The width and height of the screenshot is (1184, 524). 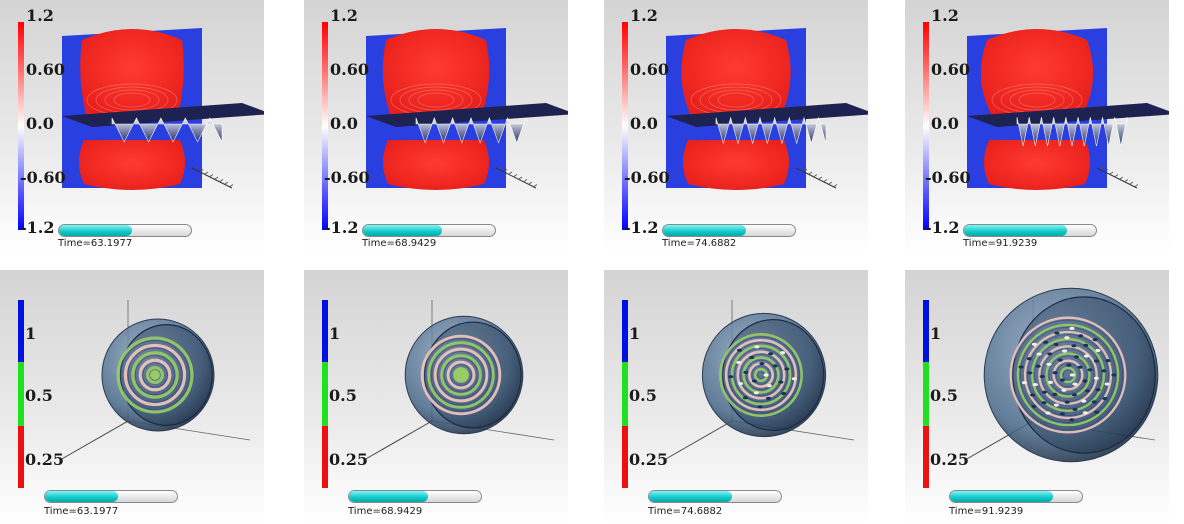 I want to click on core-blob, so click(x=461, y=375).